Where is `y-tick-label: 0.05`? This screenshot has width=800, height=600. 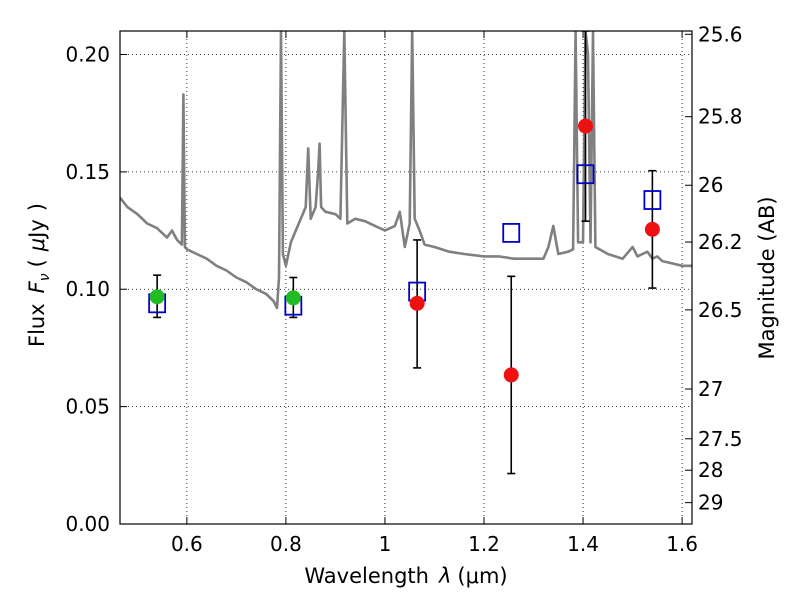
y-tick-label: 0.05 is located at coordinates (87, 407).